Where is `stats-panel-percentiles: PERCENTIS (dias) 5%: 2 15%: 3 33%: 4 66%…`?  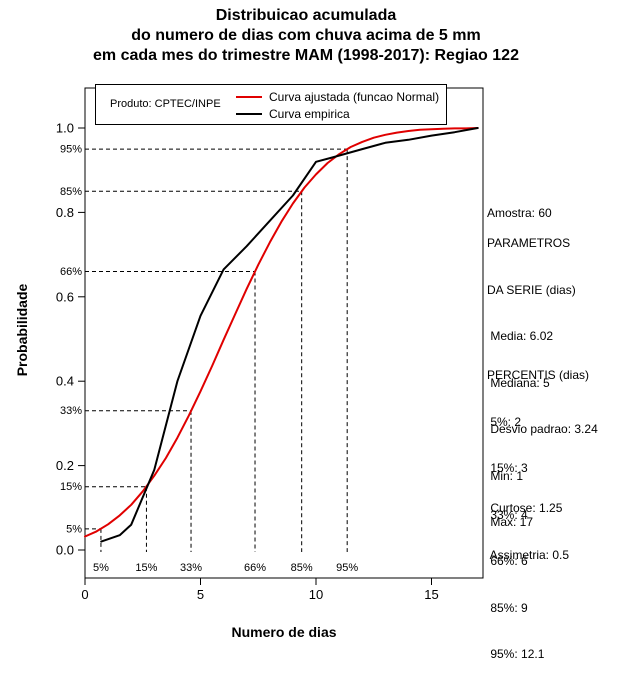 stats-panel-percentiles: PERCENTIS (dias) 5%: 2 15%: 3 33%: 4 66%… is located at coordinates (538, 507).